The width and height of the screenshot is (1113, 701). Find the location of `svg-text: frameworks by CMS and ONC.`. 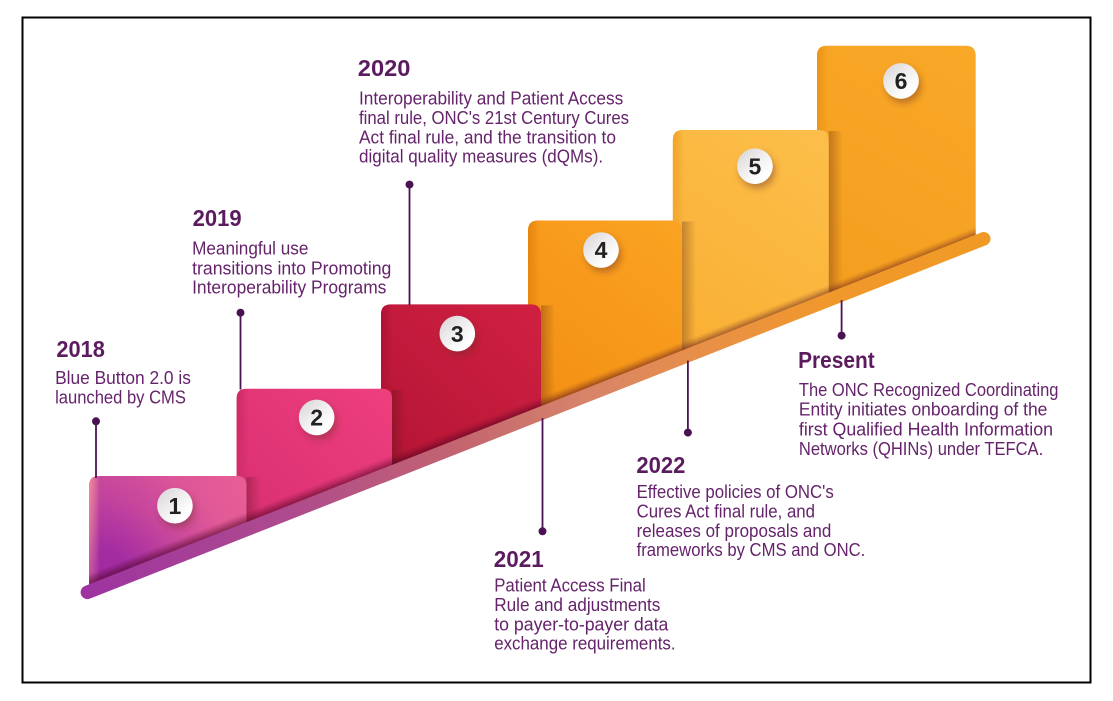

svg-text: frameworks by CMS and ONC. is located at coordinates (751, 549).